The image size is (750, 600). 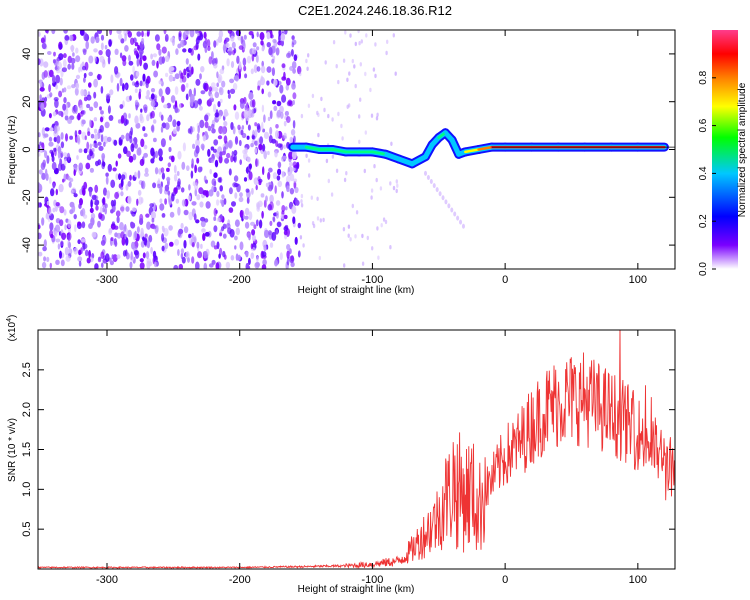 What do you see at coordinates (240, 280) in the screenshot?
I see `x-tick-label: -200` at bounding box center [240, 280].